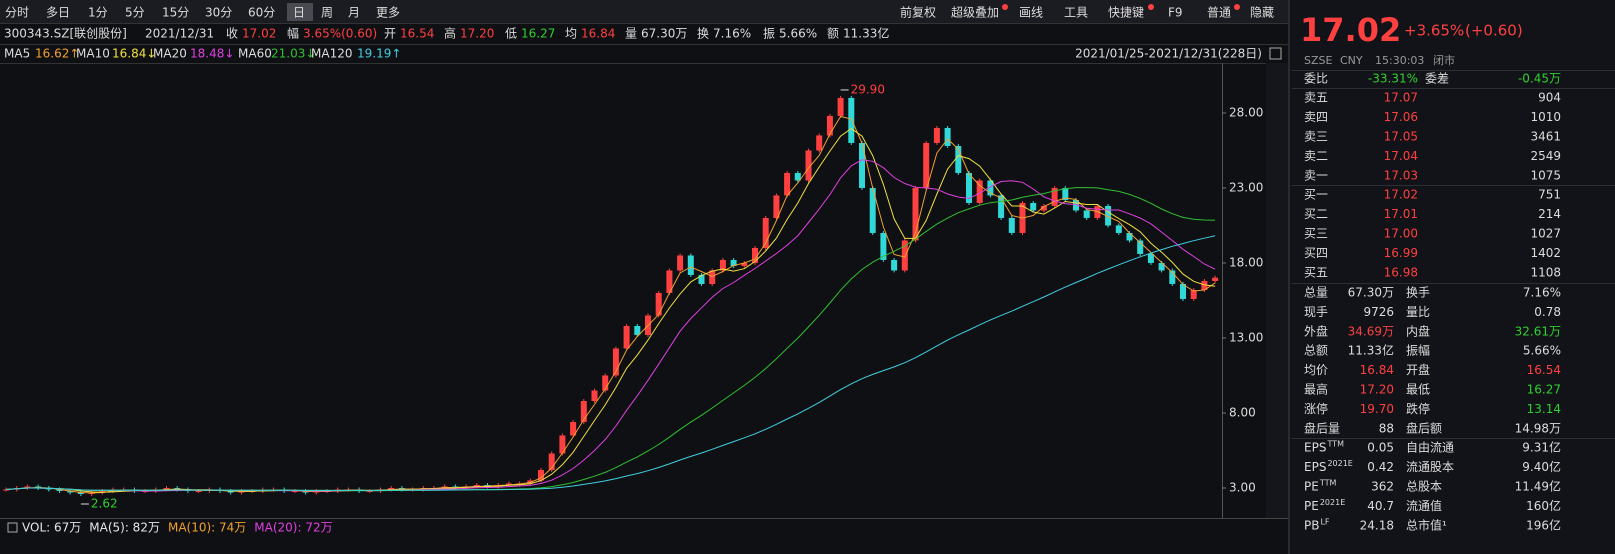 This screenshot has height=554, width=1615. I want to click on stat-label: 跌停, so click(1418, 408).